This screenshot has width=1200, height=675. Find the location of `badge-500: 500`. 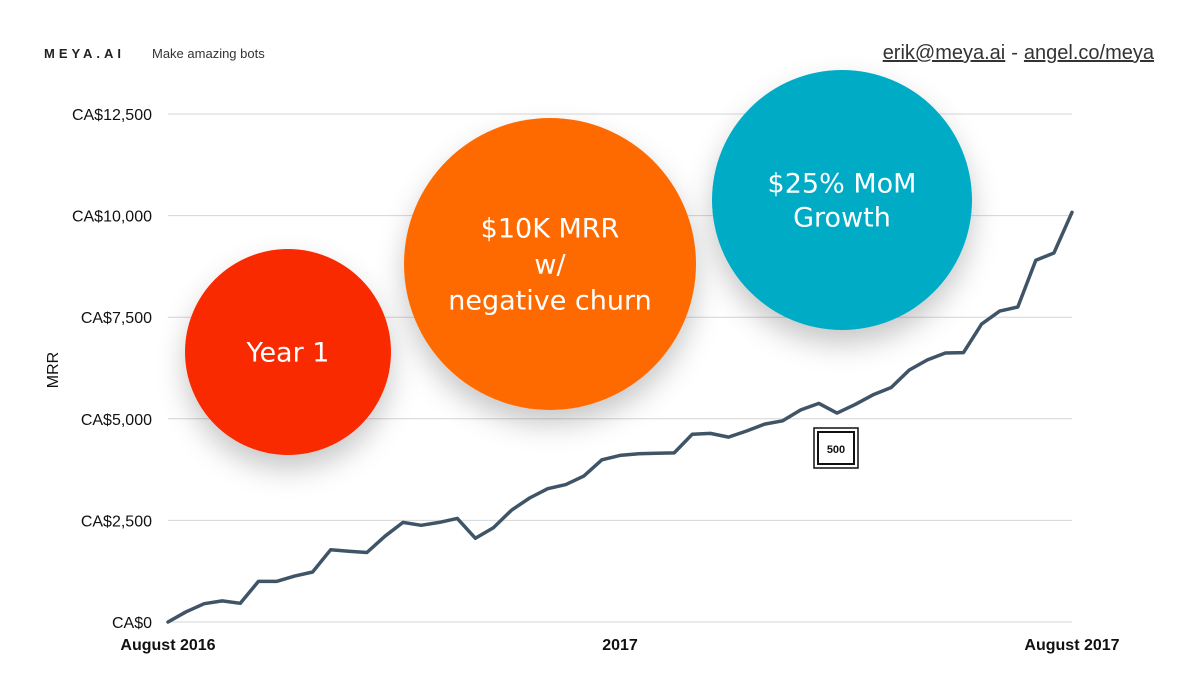

badge-500: 500 is located at coordinates (836, 448).